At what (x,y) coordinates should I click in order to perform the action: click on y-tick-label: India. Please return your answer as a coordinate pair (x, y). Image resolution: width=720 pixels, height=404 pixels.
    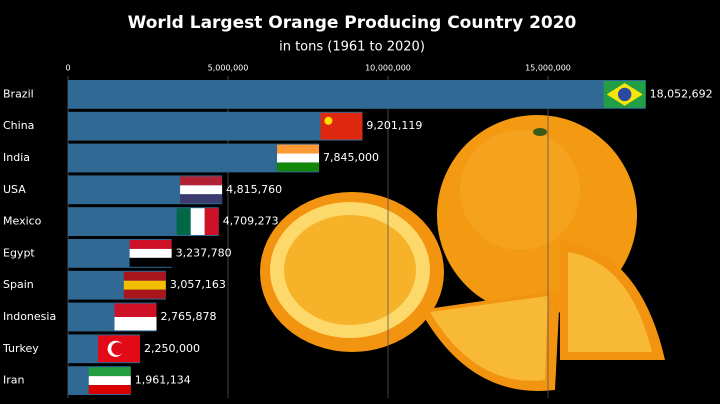
    Looking at the image, I should click on (16, 157).